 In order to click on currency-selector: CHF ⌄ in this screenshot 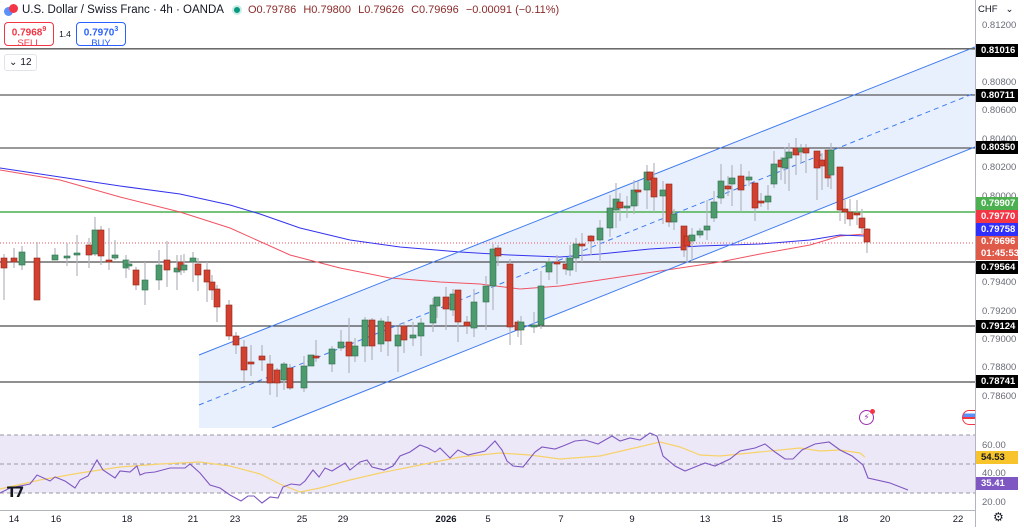, I will do `click(996, 9)`.